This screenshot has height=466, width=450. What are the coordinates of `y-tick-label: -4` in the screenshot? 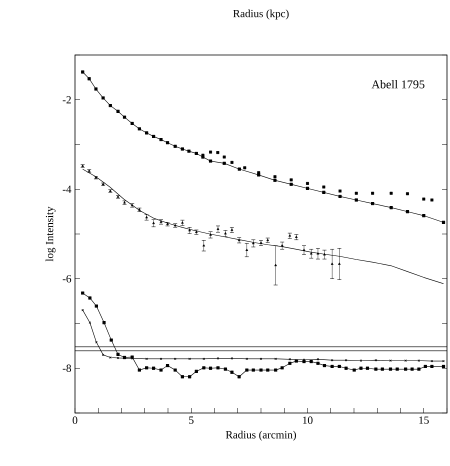 It's located at (67, 189).